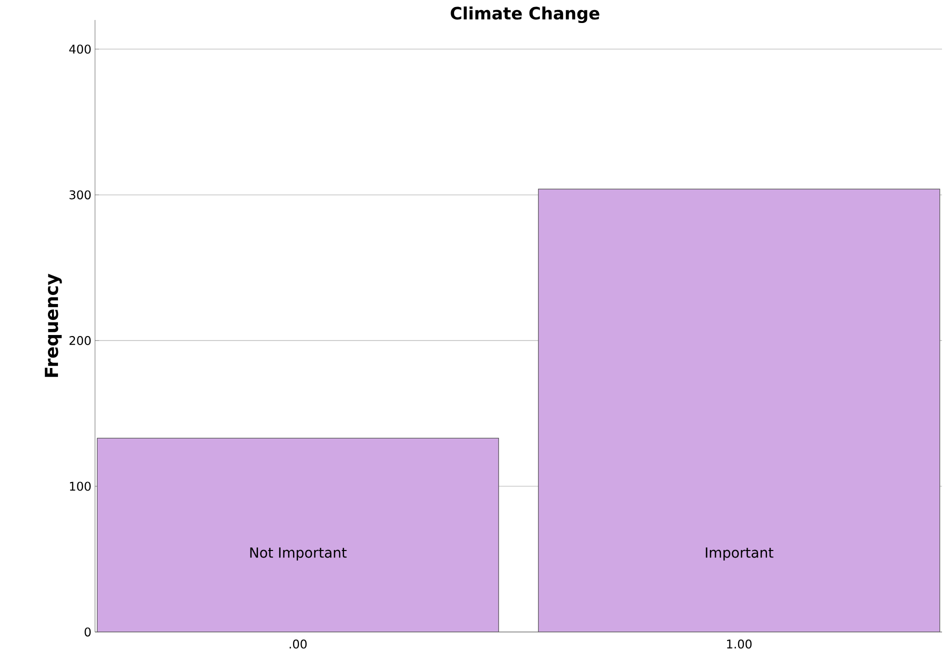 The image size is (948, 665). What do you see at coordinates (80, 341) in the screenshot?
I see `y-tick-label: 200` at bounding box center [80, 341].